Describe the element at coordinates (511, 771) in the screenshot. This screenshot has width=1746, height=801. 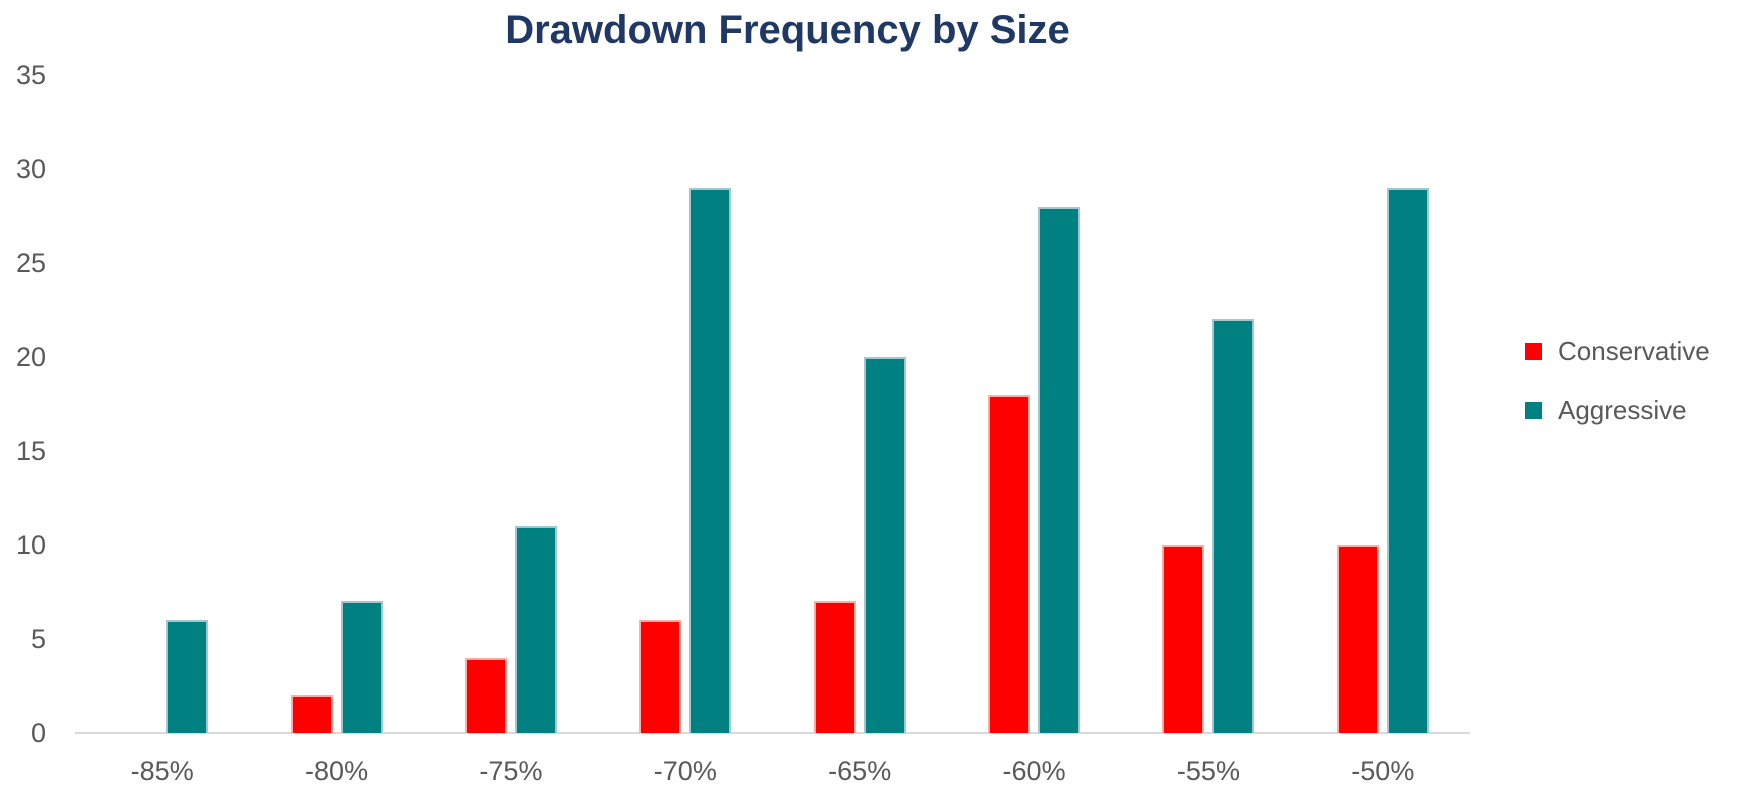
I see `x-axis-tick-label: -75%` at that location.